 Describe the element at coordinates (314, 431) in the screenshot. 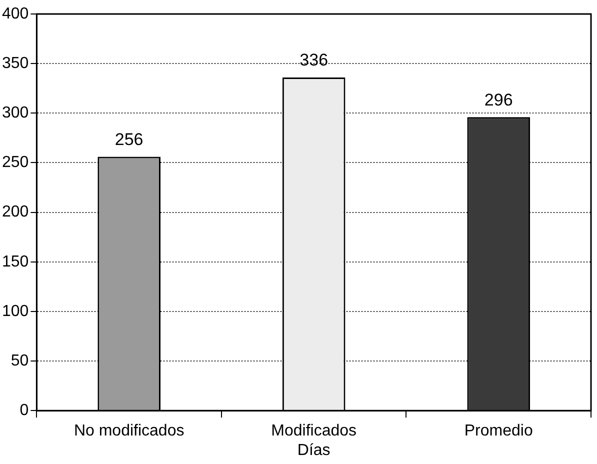

I see `x-tick-label: Modificados` at that location.